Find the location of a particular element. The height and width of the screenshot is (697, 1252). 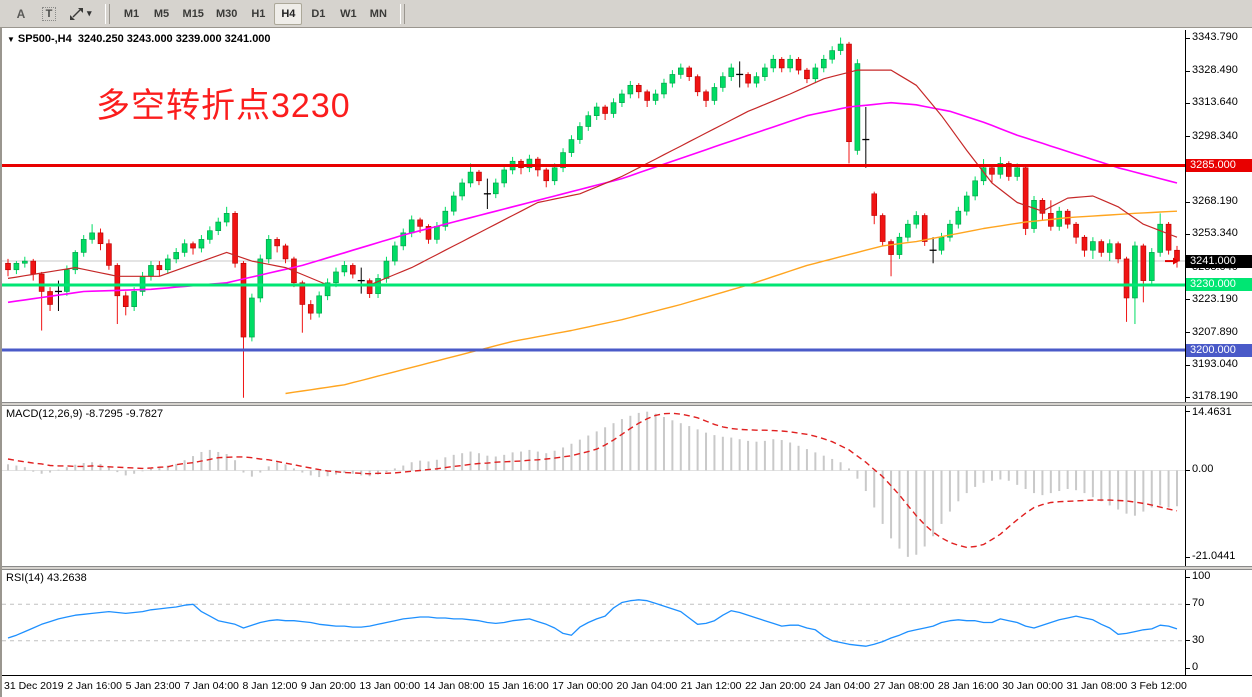

time-label: 27 Jan 08:00 is located at coordinates (904, 686).